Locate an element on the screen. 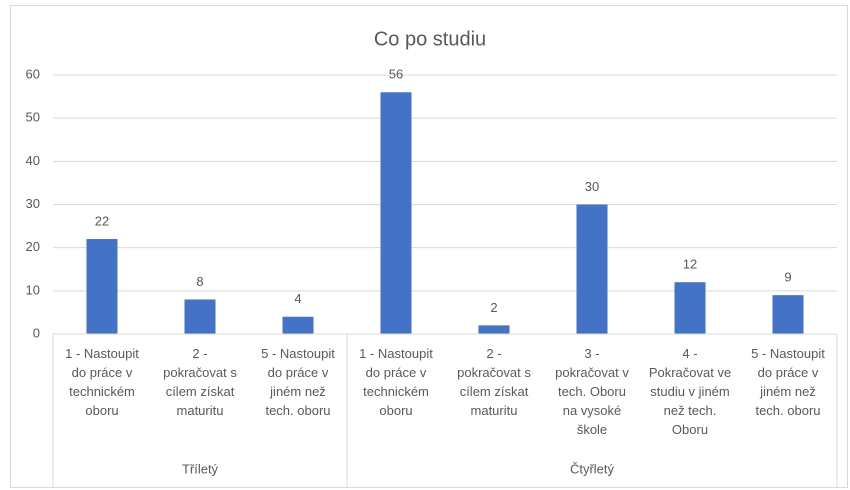 This screenshot has width=850, height=490. y-tick-label: 10 is located at coordinates (33, 289).